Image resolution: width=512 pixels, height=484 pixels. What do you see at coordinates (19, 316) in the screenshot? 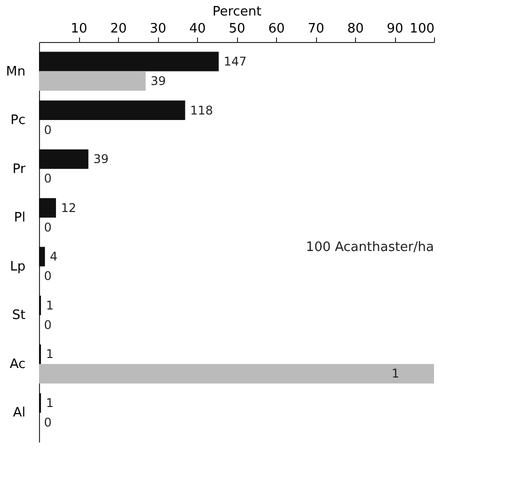
I see `y-tick-label: St` at bounding box center [19, 316].